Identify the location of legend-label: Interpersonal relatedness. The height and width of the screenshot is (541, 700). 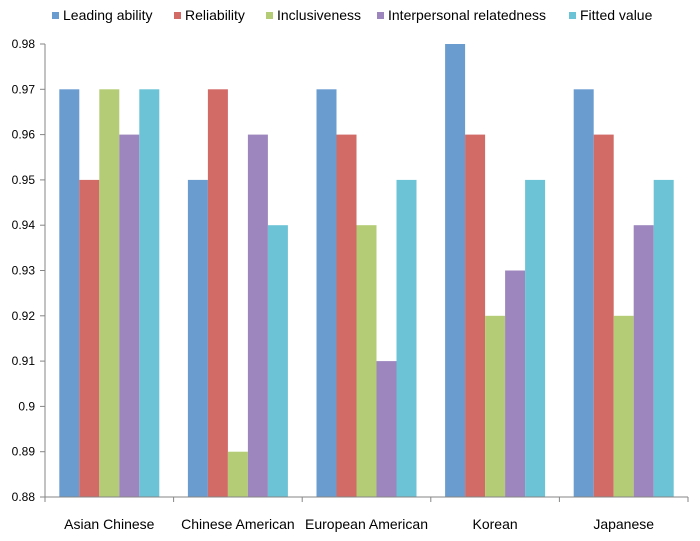
(467, 15).